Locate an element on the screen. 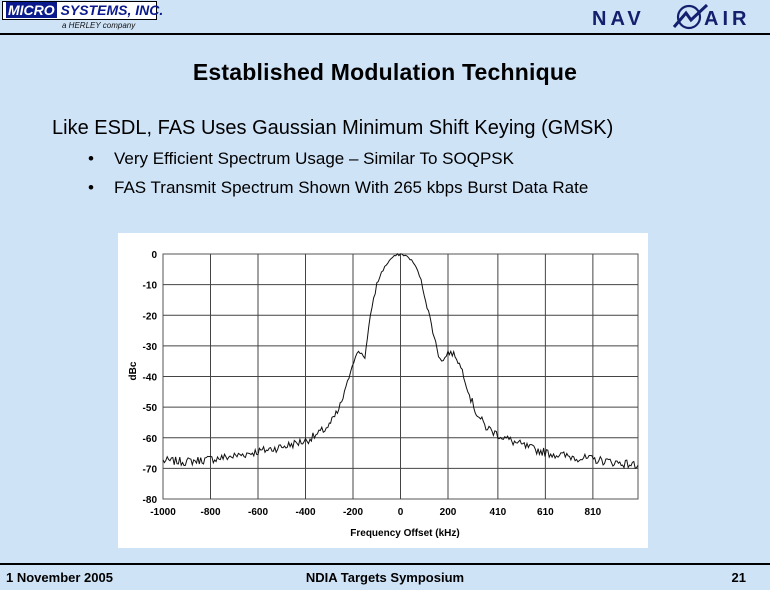  x-tick-label: -800 is located at coordinates (210, 512).